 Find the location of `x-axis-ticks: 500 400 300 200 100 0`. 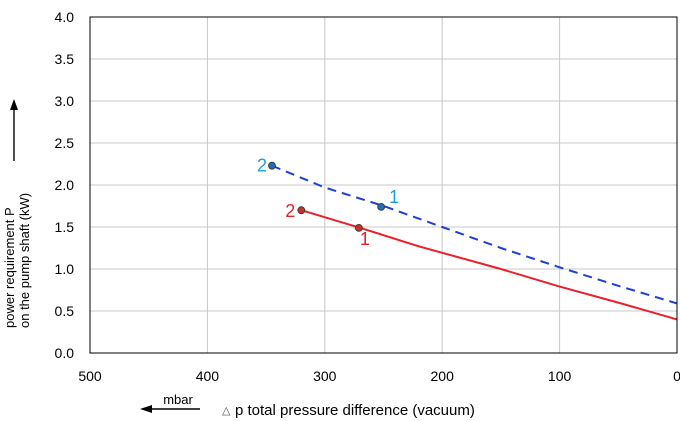

x-axis-ticks: 500 400 300 200 100 0 is located at coordinates (379, 376).